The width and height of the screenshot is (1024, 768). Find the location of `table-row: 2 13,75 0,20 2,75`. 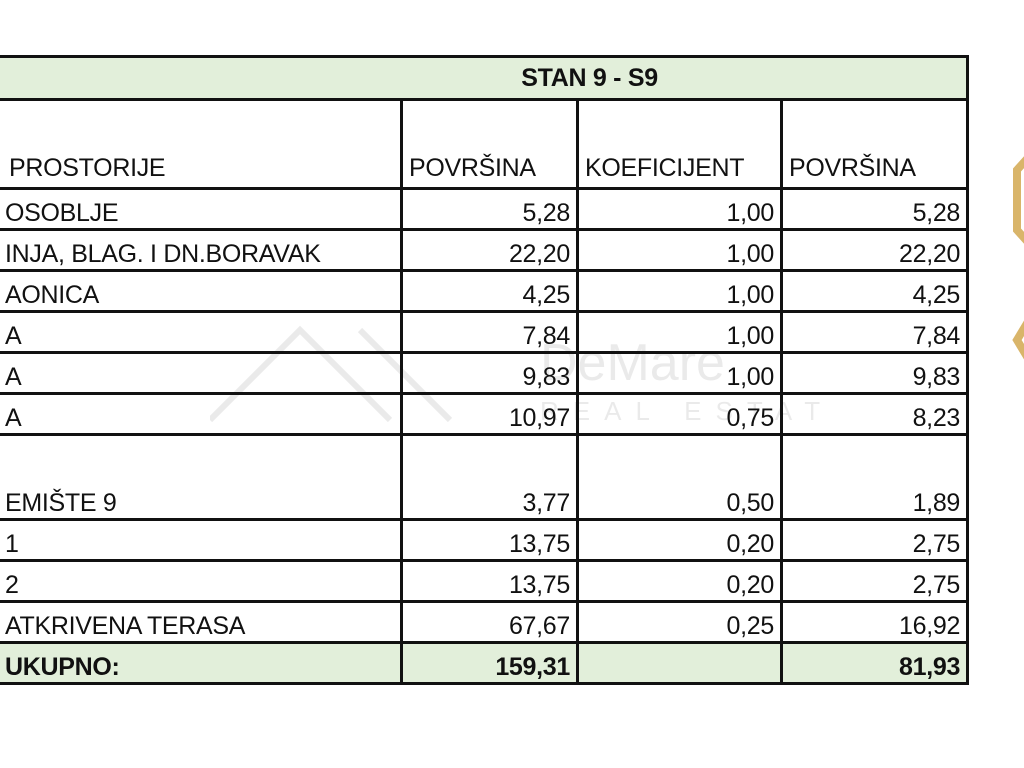

table-row: 2 13,75 0,20 2,75 is located at coordinates (485, 581).